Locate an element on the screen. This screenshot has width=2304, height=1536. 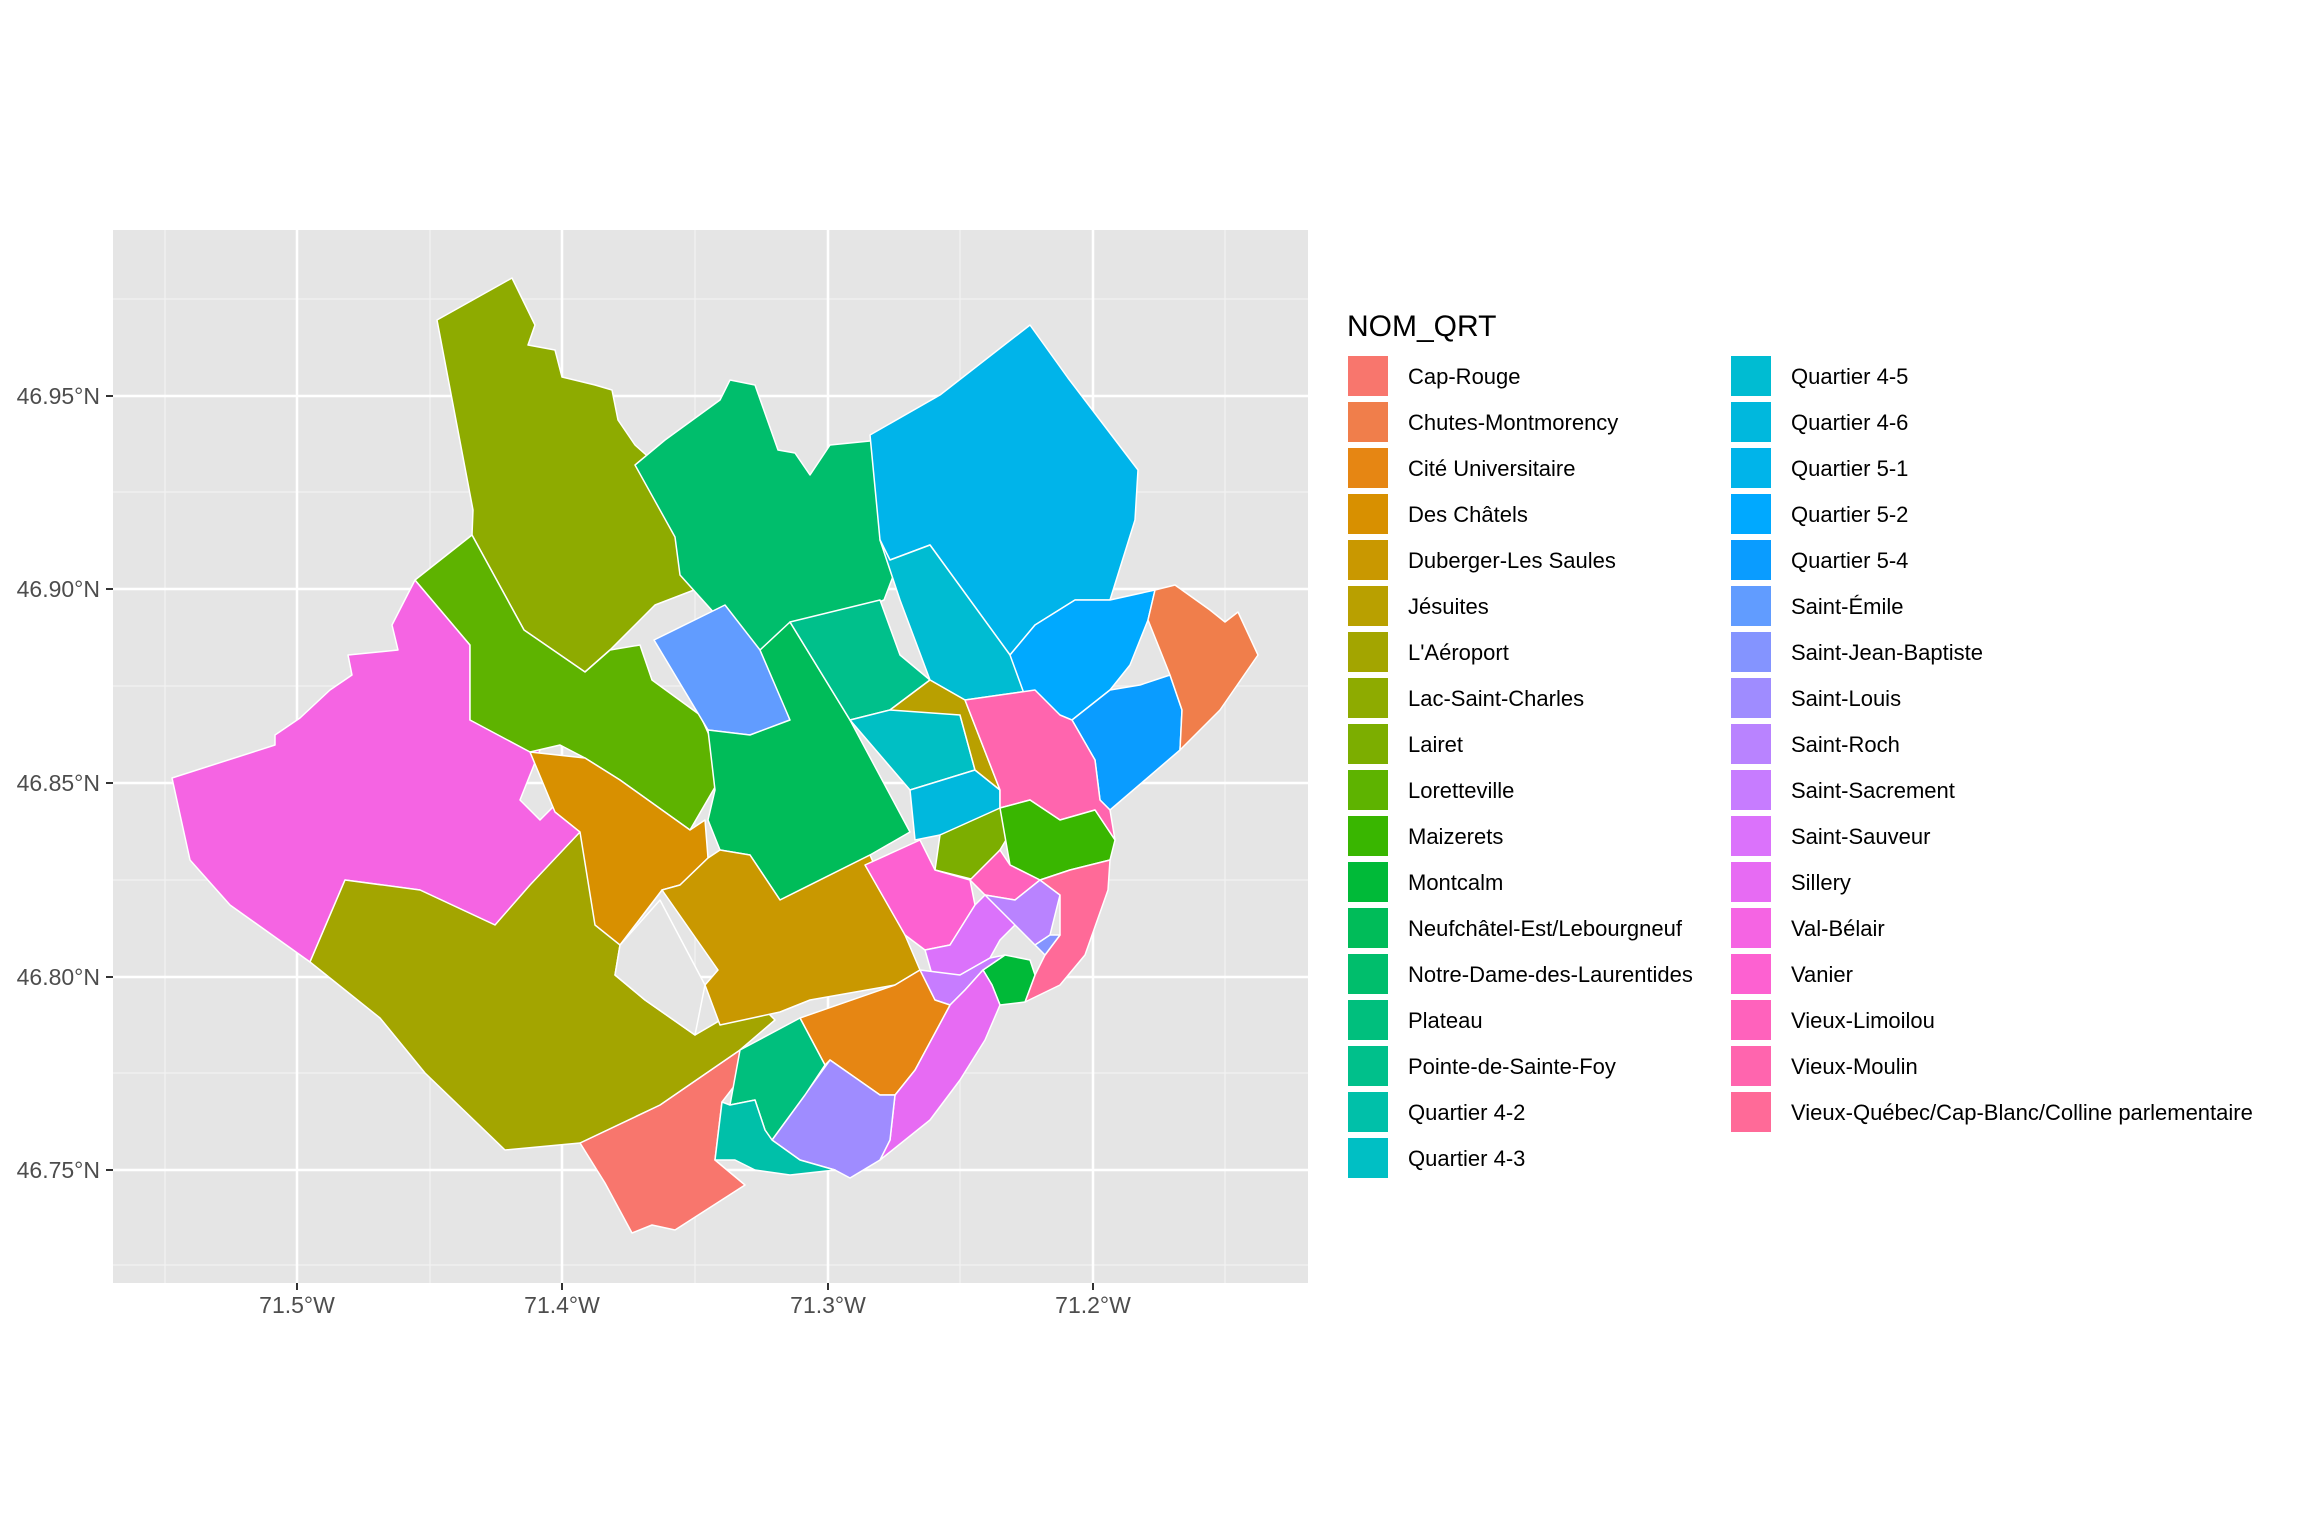
region-vieux-quebec-cap-blanc is located at coordinates (1067, 931).